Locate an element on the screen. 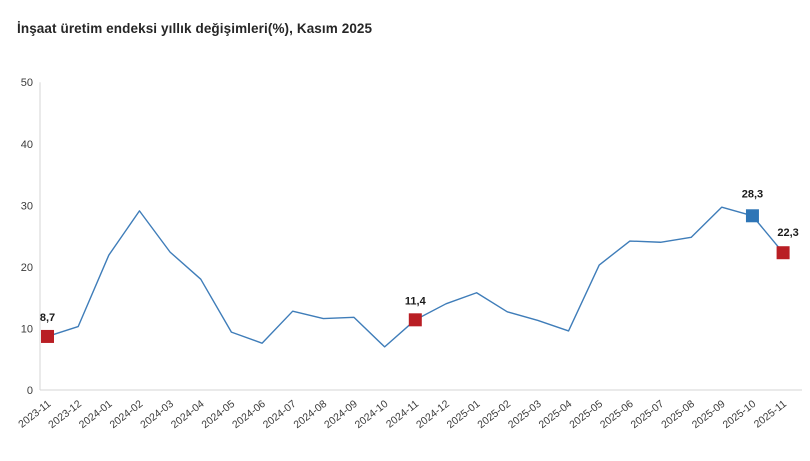  x-tick-label: 2025-01 is located at coordinates (464, 414).